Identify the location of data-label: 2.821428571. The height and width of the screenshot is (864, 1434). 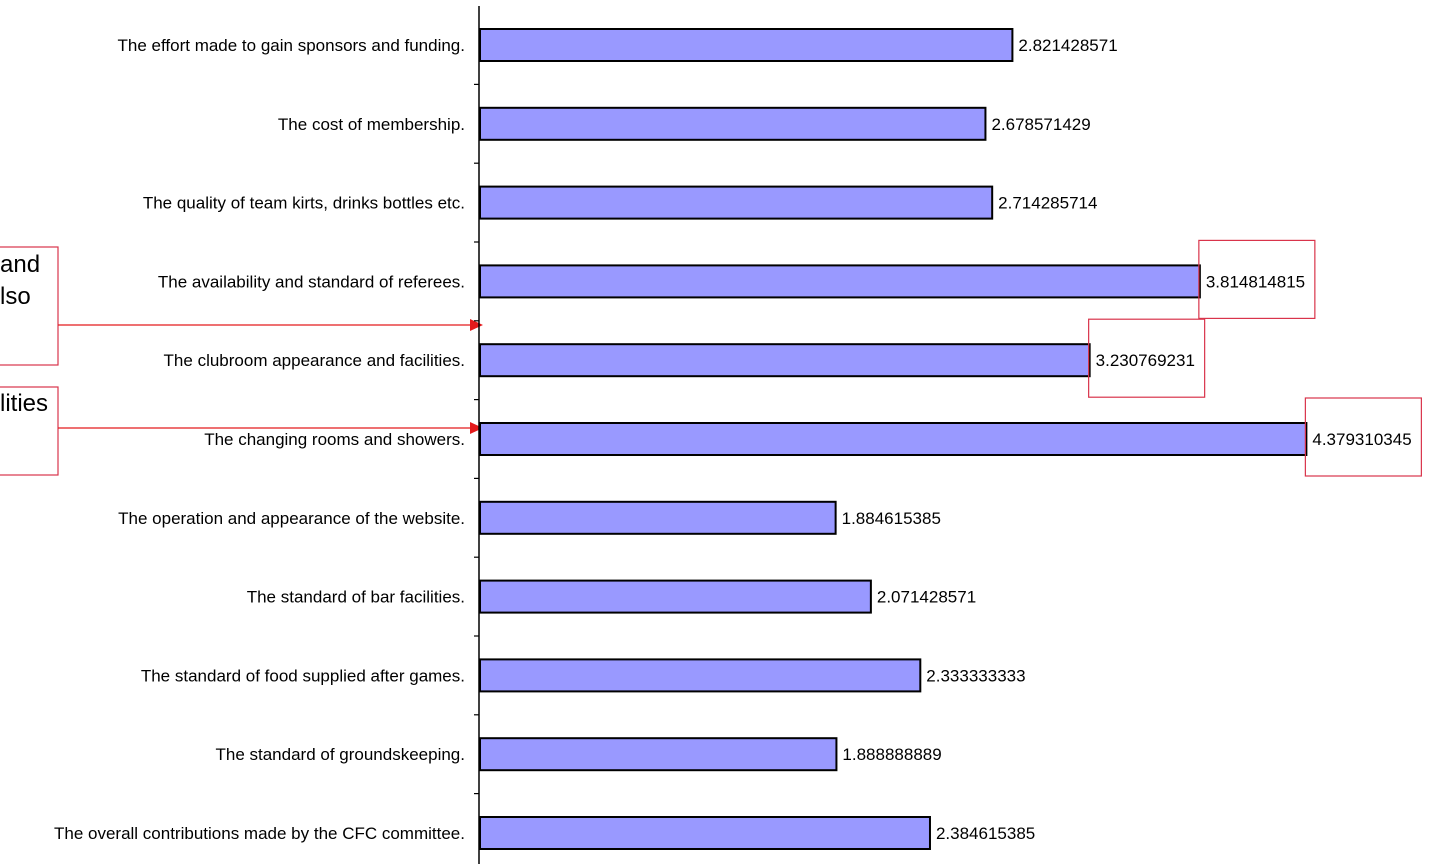
(1067, 45).